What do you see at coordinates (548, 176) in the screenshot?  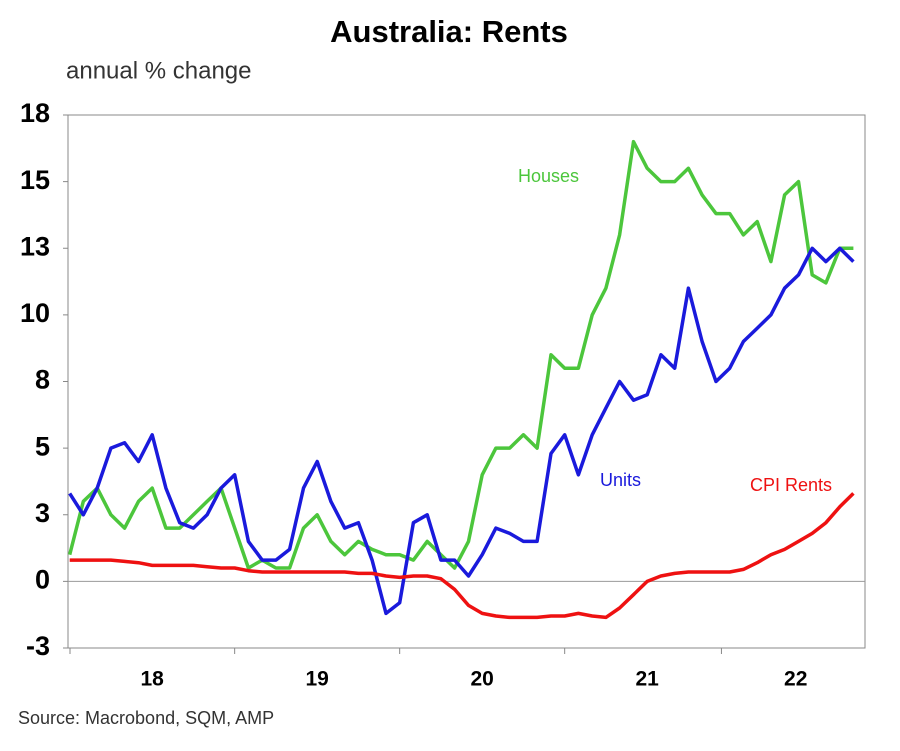 I see `series-label: Houses` at bounding box center [548, 176].